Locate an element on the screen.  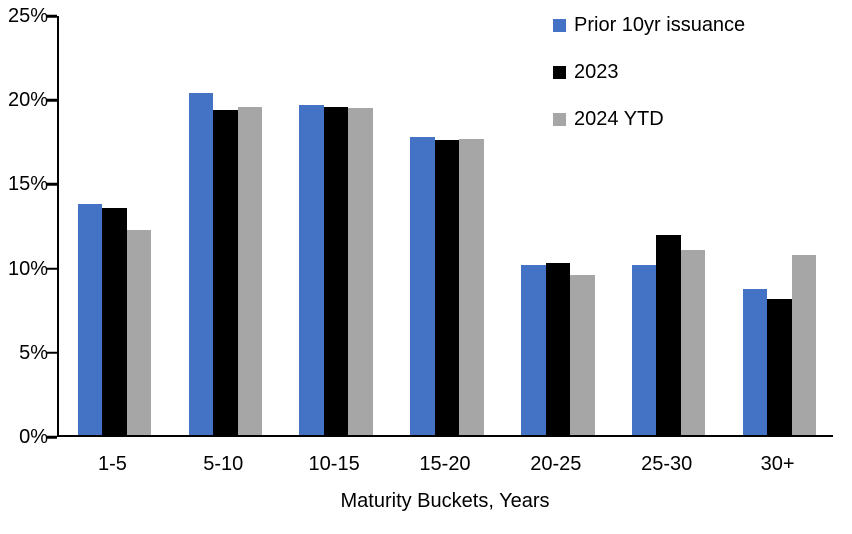
legend-label: 2024 YTD is located at coordinates (619, 118).